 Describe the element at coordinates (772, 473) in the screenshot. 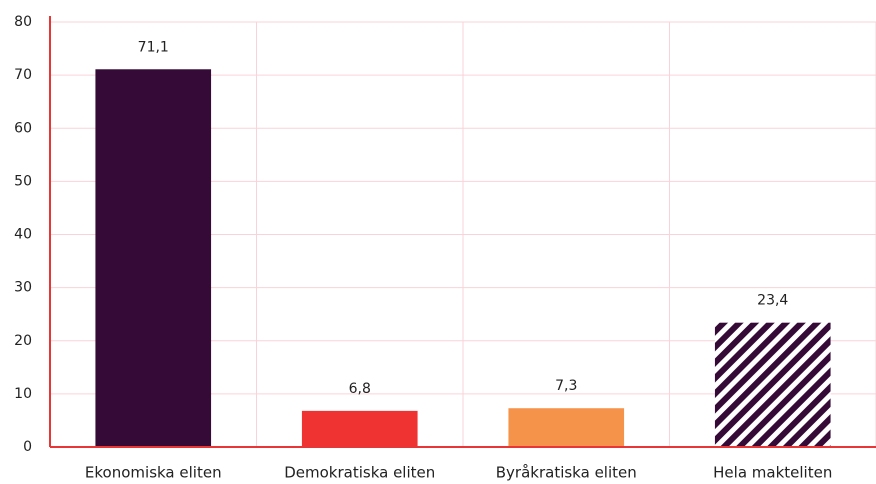

I see `x-tick-label: Hela makteliten` at that location.